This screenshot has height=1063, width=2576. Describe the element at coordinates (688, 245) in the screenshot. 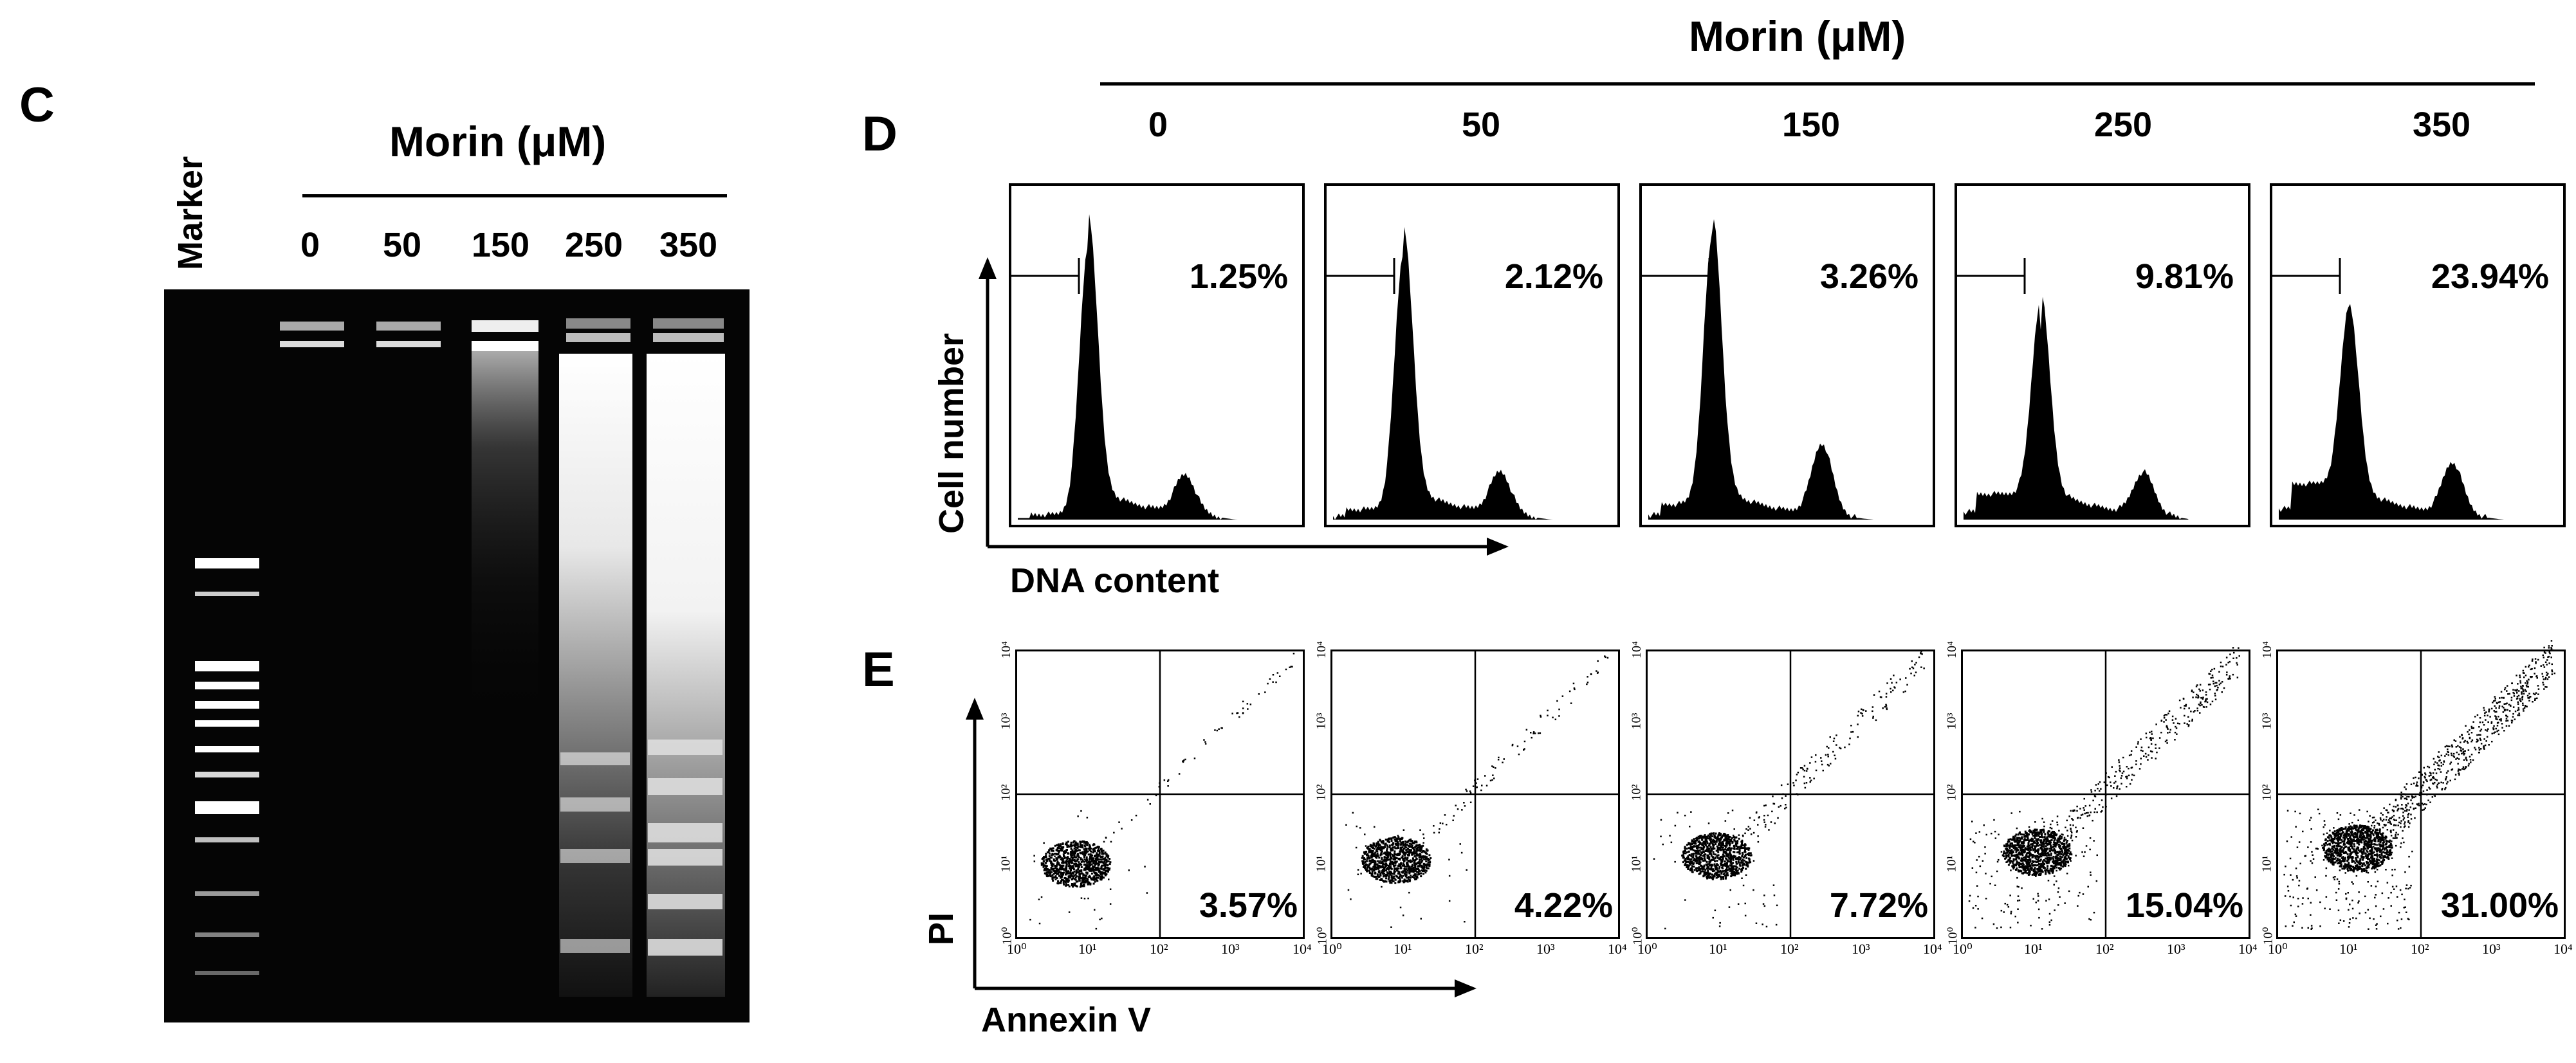

I see `gel-dose-350: 350` at that location.